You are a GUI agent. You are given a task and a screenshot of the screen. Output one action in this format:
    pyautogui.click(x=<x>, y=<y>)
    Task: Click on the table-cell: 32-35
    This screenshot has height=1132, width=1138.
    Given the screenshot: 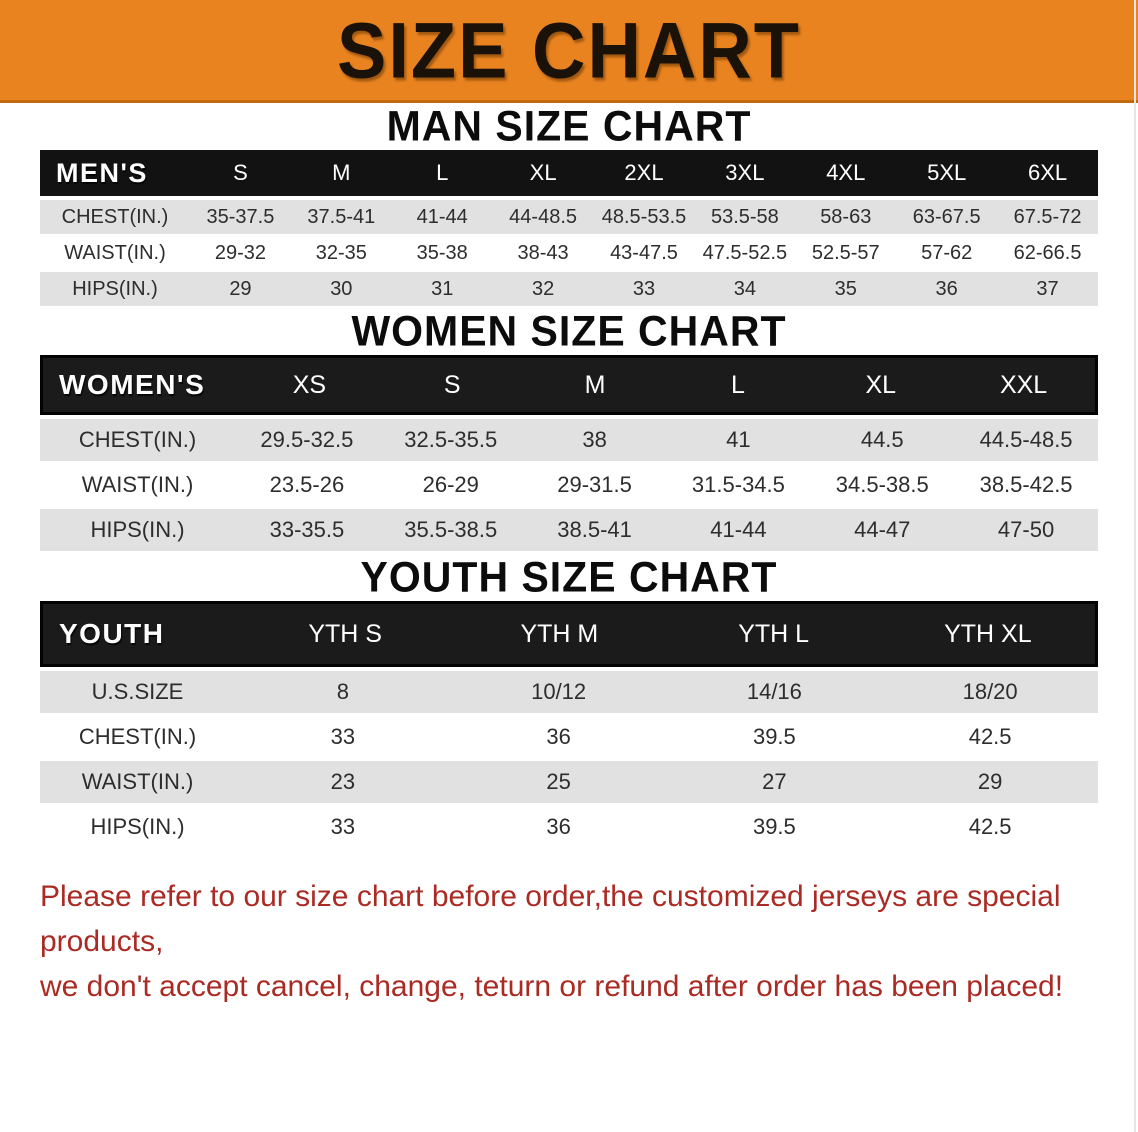 What is the action you would take?
    pyautogui.click(x=341, y=252)
    